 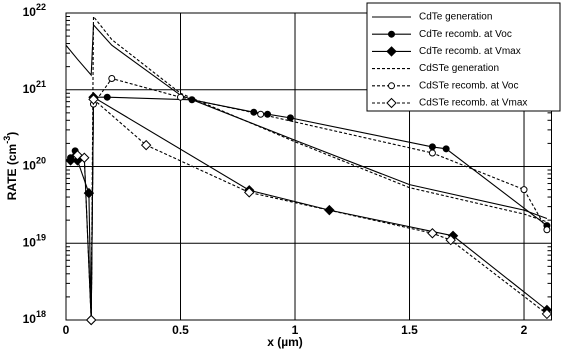 What do you see at coordinates (459, 68) in the screenshot?
I see `legend-label: CdSTe generation` at bounding box center [459, 68].